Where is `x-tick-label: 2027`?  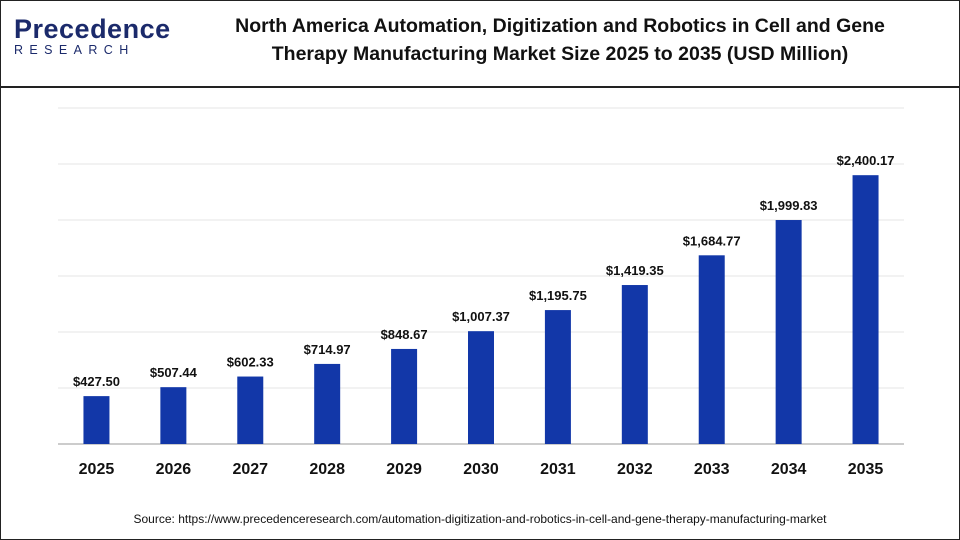 x-tick-label: 2027 is located at coordinates (250, 469).